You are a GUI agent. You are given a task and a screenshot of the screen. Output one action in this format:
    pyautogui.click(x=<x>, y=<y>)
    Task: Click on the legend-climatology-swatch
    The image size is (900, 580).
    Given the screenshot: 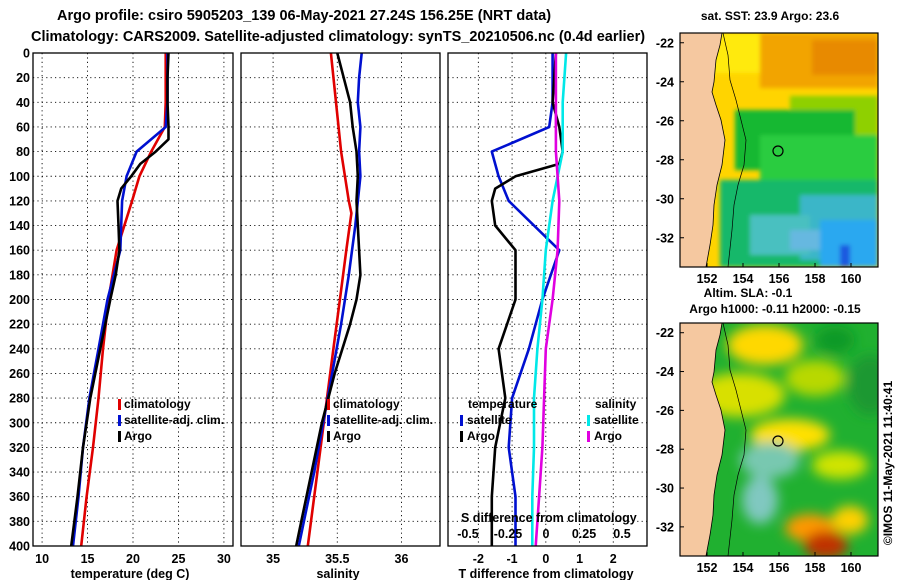 What is the action you would take?
    pyautogui.click(x=119, y=404)
    